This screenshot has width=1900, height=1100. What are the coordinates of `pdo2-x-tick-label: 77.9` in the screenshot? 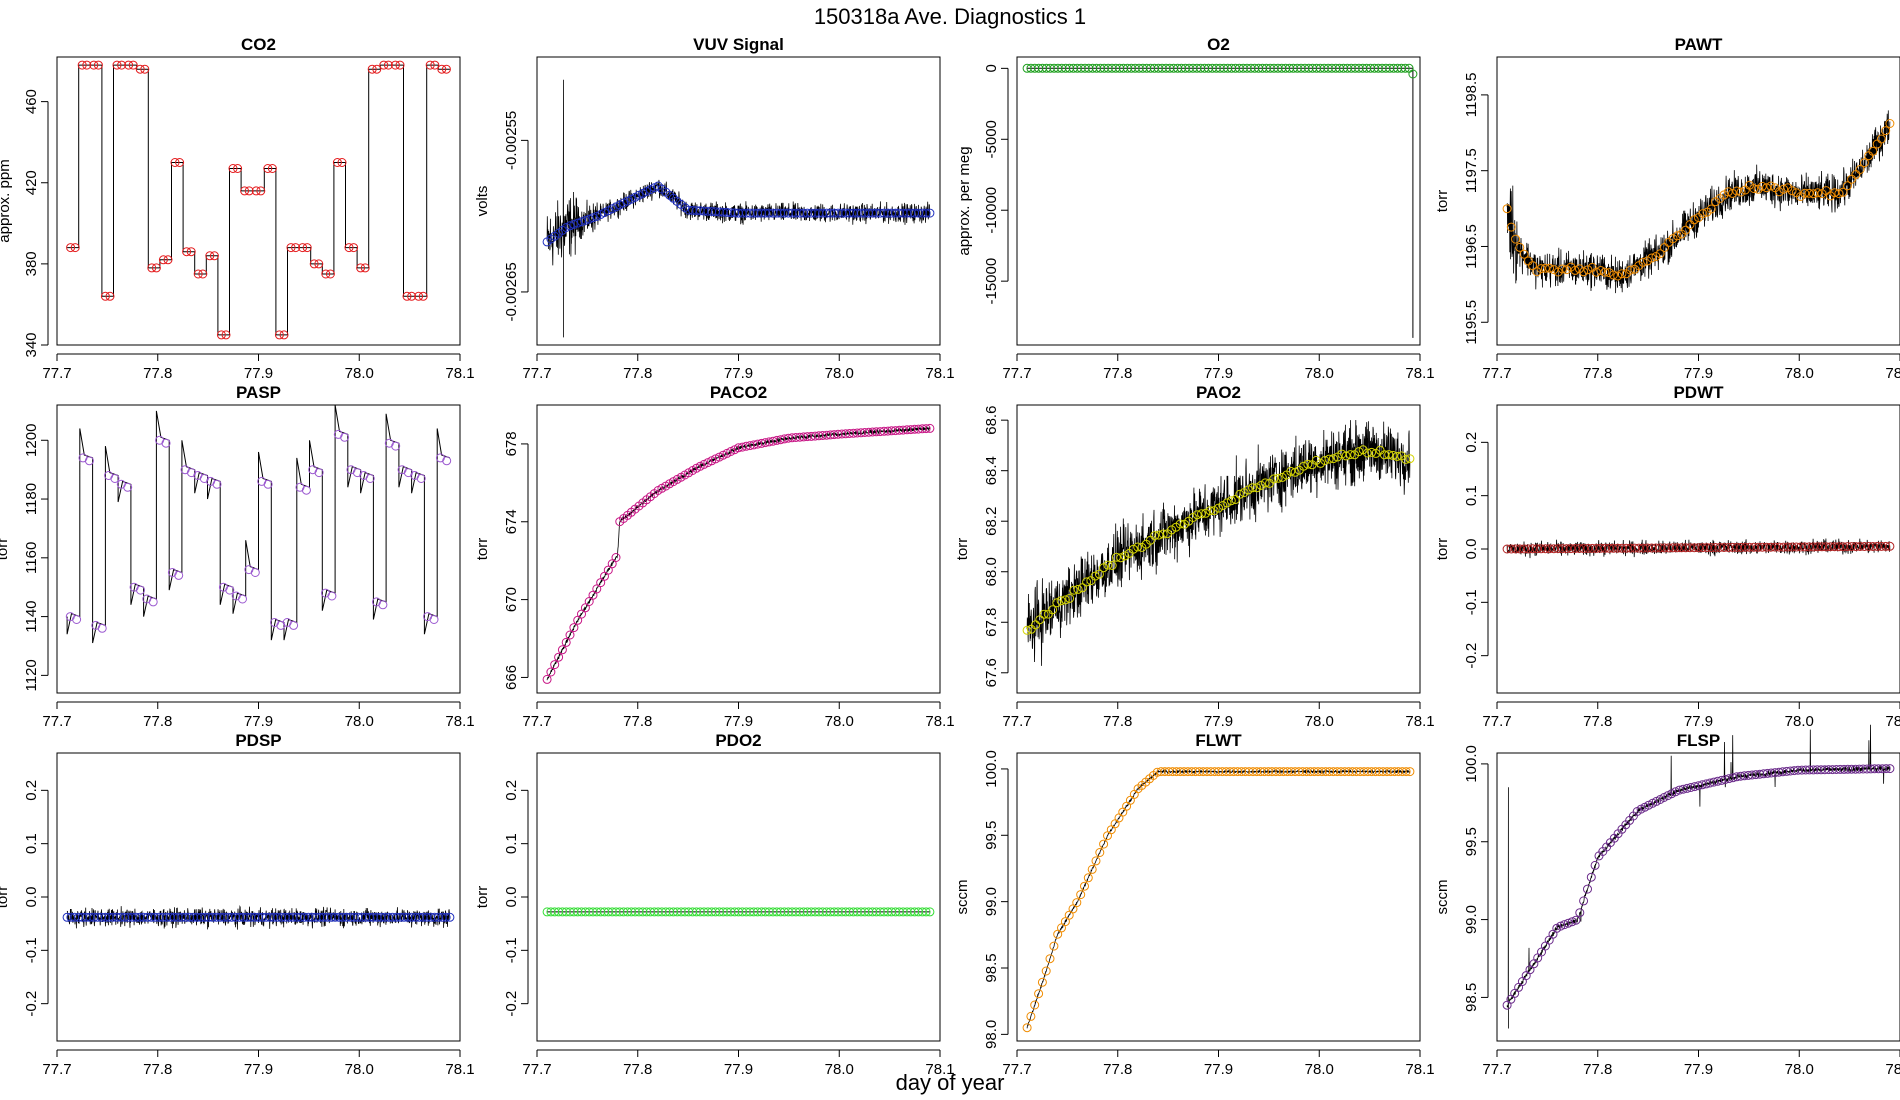 It's located at (738, 1069).